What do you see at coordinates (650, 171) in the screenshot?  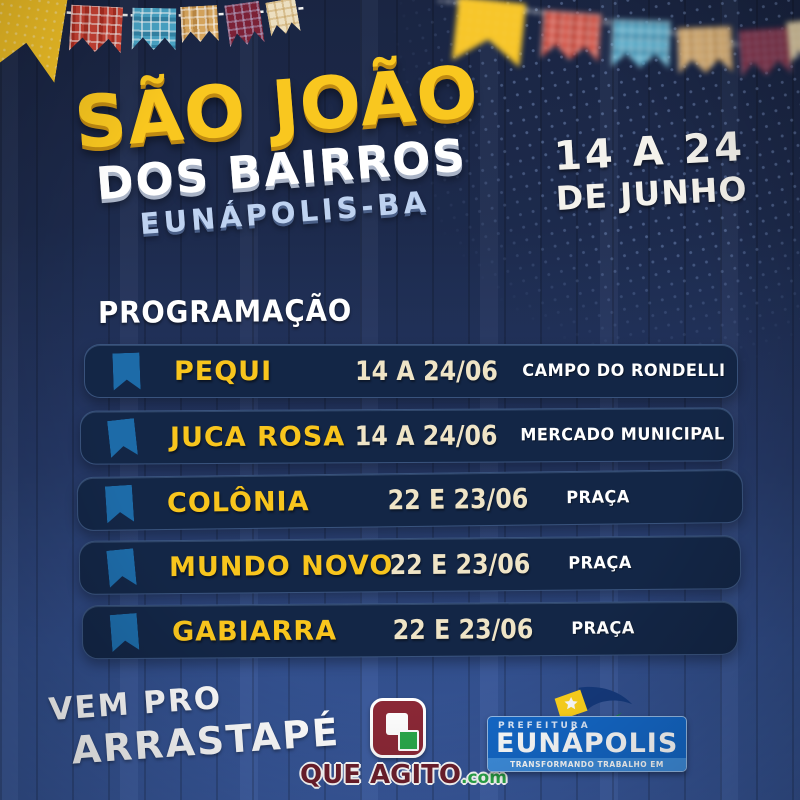 I see `date-block: 14 A 24 DE JUNHO` at bounding box center [650, 171].